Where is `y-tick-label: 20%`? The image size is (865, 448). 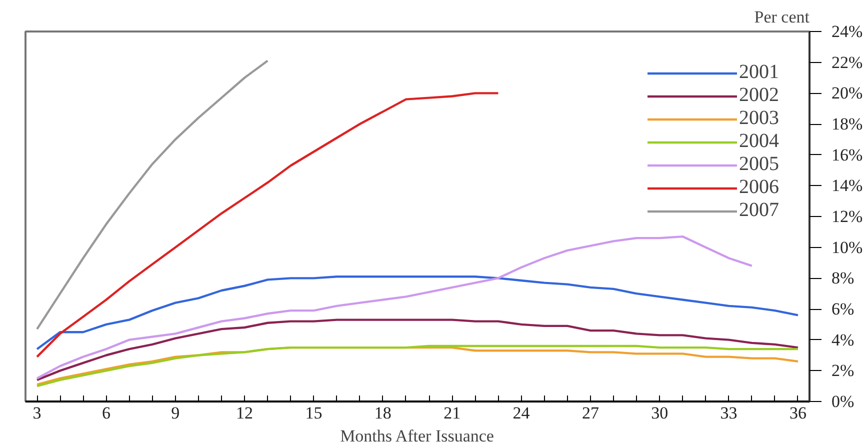 y-tick-label: 20% is located at coordinates (847, 93).